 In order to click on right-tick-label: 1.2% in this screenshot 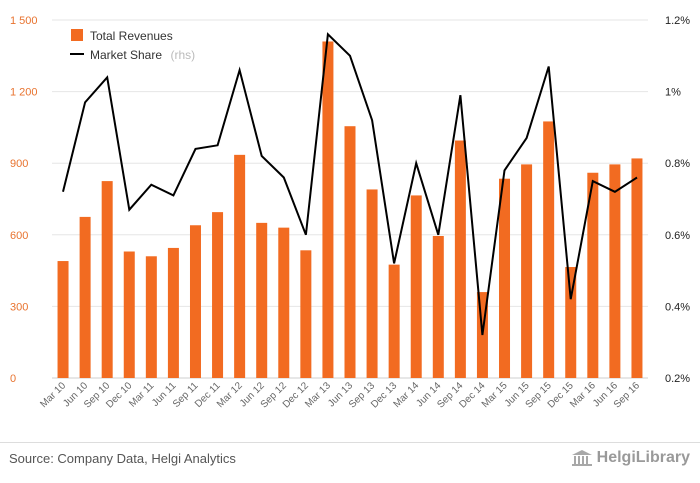, I will do `click(677, 21)`.